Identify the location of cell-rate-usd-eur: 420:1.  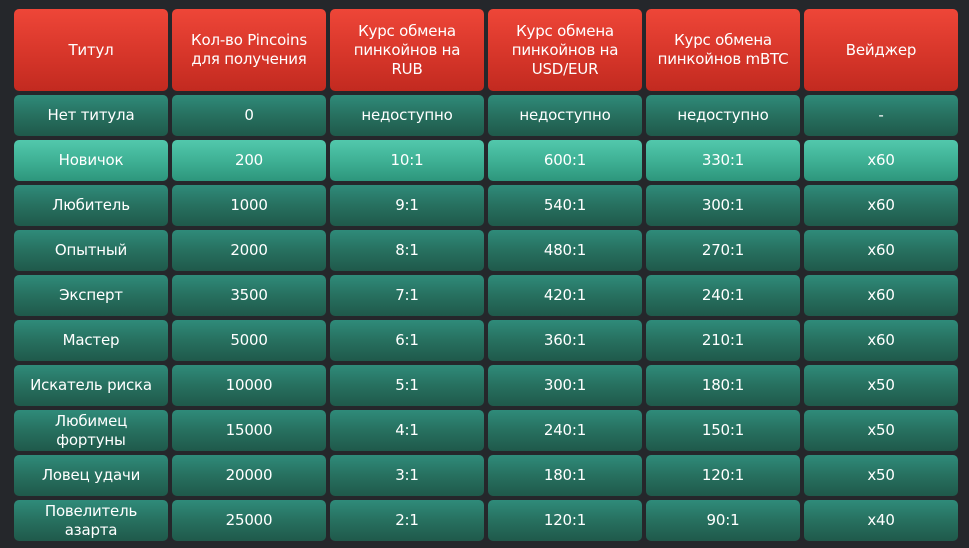
(565, 295).